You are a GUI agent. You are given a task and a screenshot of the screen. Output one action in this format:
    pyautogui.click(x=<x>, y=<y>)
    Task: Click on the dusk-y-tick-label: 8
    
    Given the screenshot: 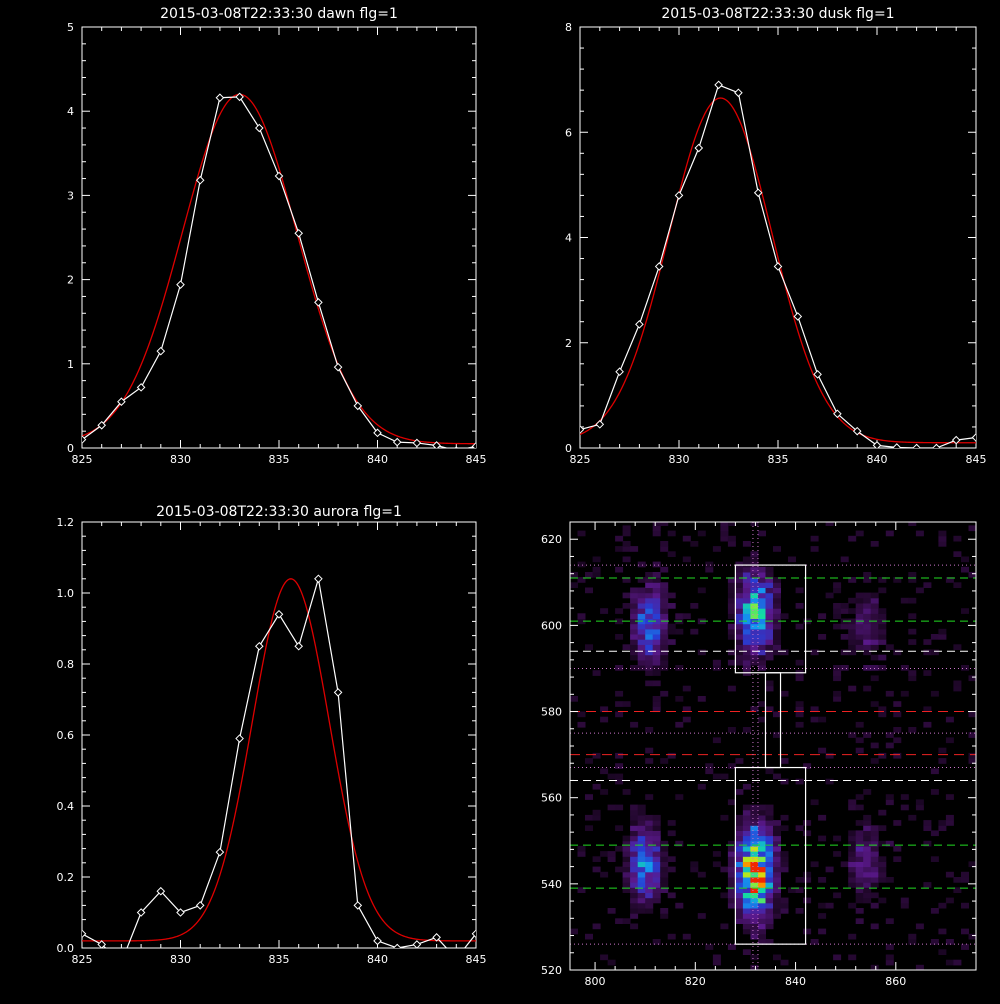 What is the action you would take?
    pyautogui.click(x=568, y=27)
    